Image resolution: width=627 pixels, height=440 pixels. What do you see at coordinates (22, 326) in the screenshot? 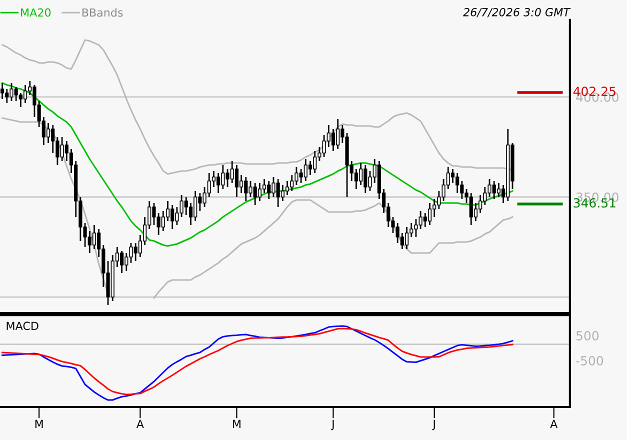
I see `chart-title: MACD` at bounding box center [22, 326].